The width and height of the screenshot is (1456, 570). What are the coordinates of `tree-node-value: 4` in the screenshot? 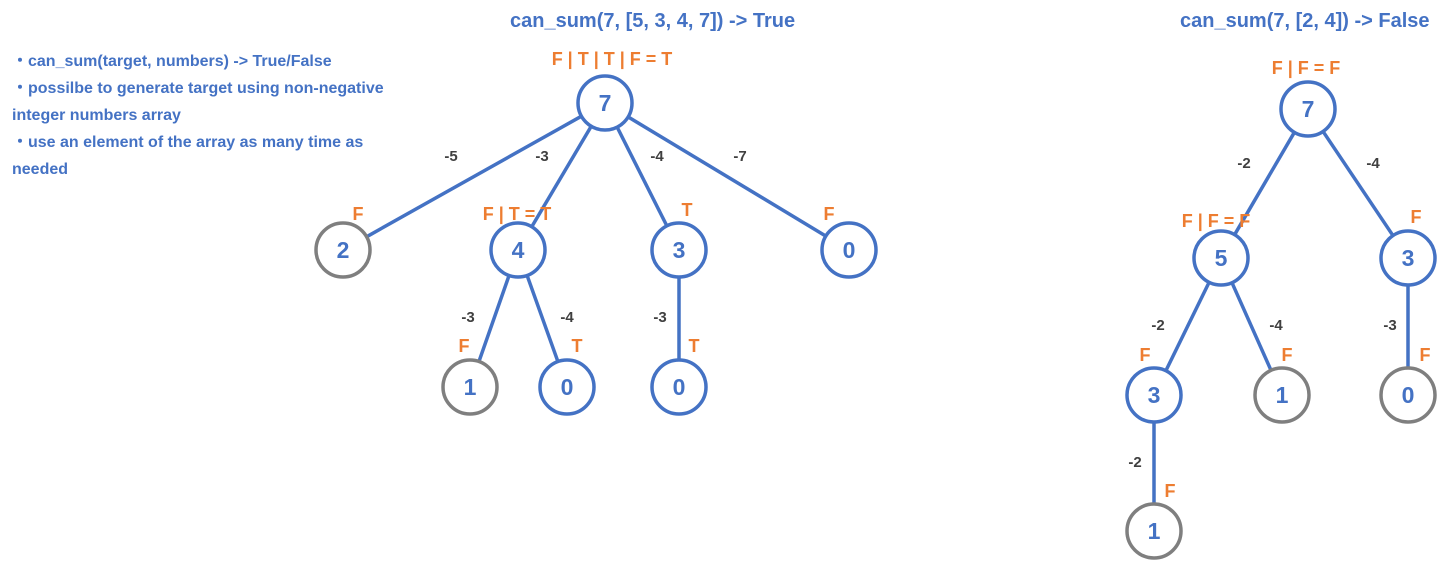 It's located at (518, 250).